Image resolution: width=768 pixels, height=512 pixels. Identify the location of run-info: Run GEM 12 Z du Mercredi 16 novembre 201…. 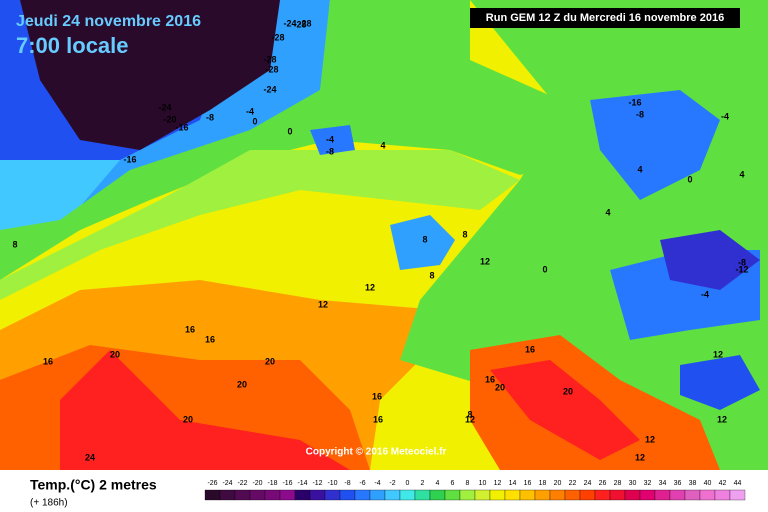
(605, 18).